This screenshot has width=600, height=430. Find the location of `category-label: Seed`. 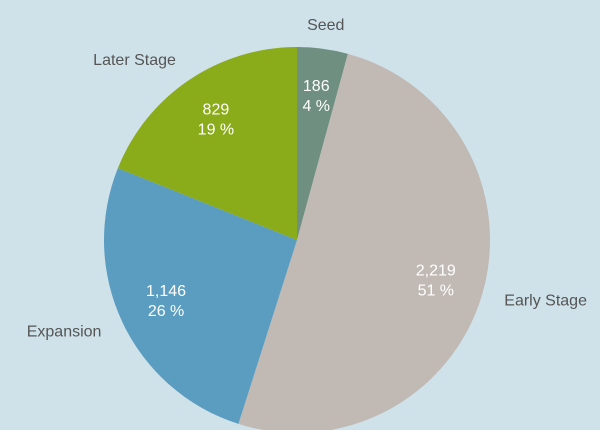

category-label: Seed is located at coordinates (325, 25).